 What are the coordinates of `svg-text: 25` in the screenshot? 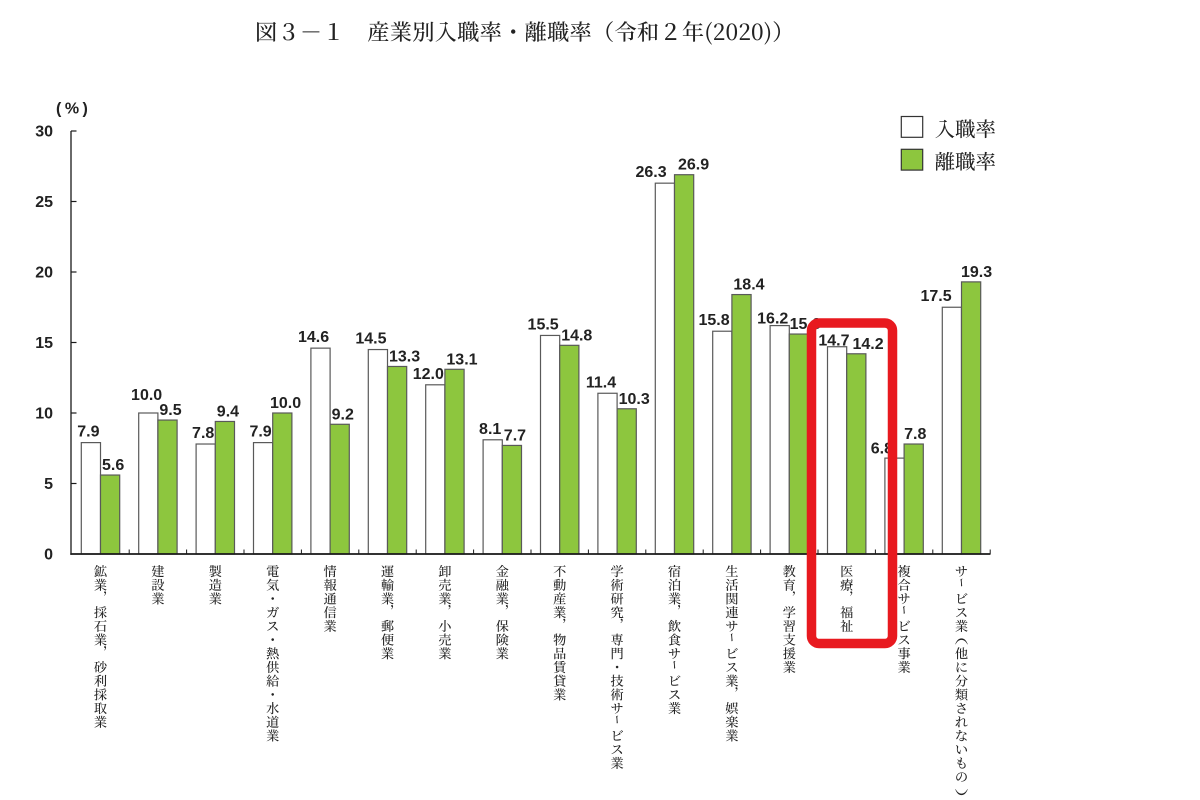 It's located at (44, 202).